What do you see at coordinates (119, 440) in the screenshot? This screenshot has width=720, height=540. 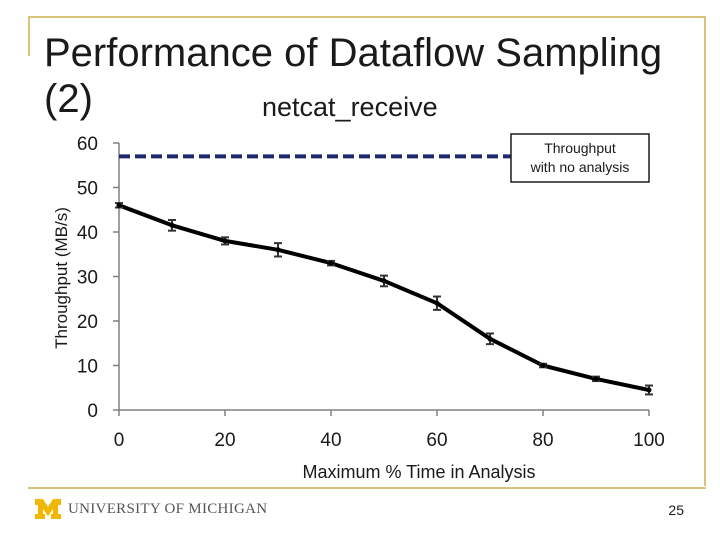 I see `x-tick-label: 0` at bounding box center [119, 440].